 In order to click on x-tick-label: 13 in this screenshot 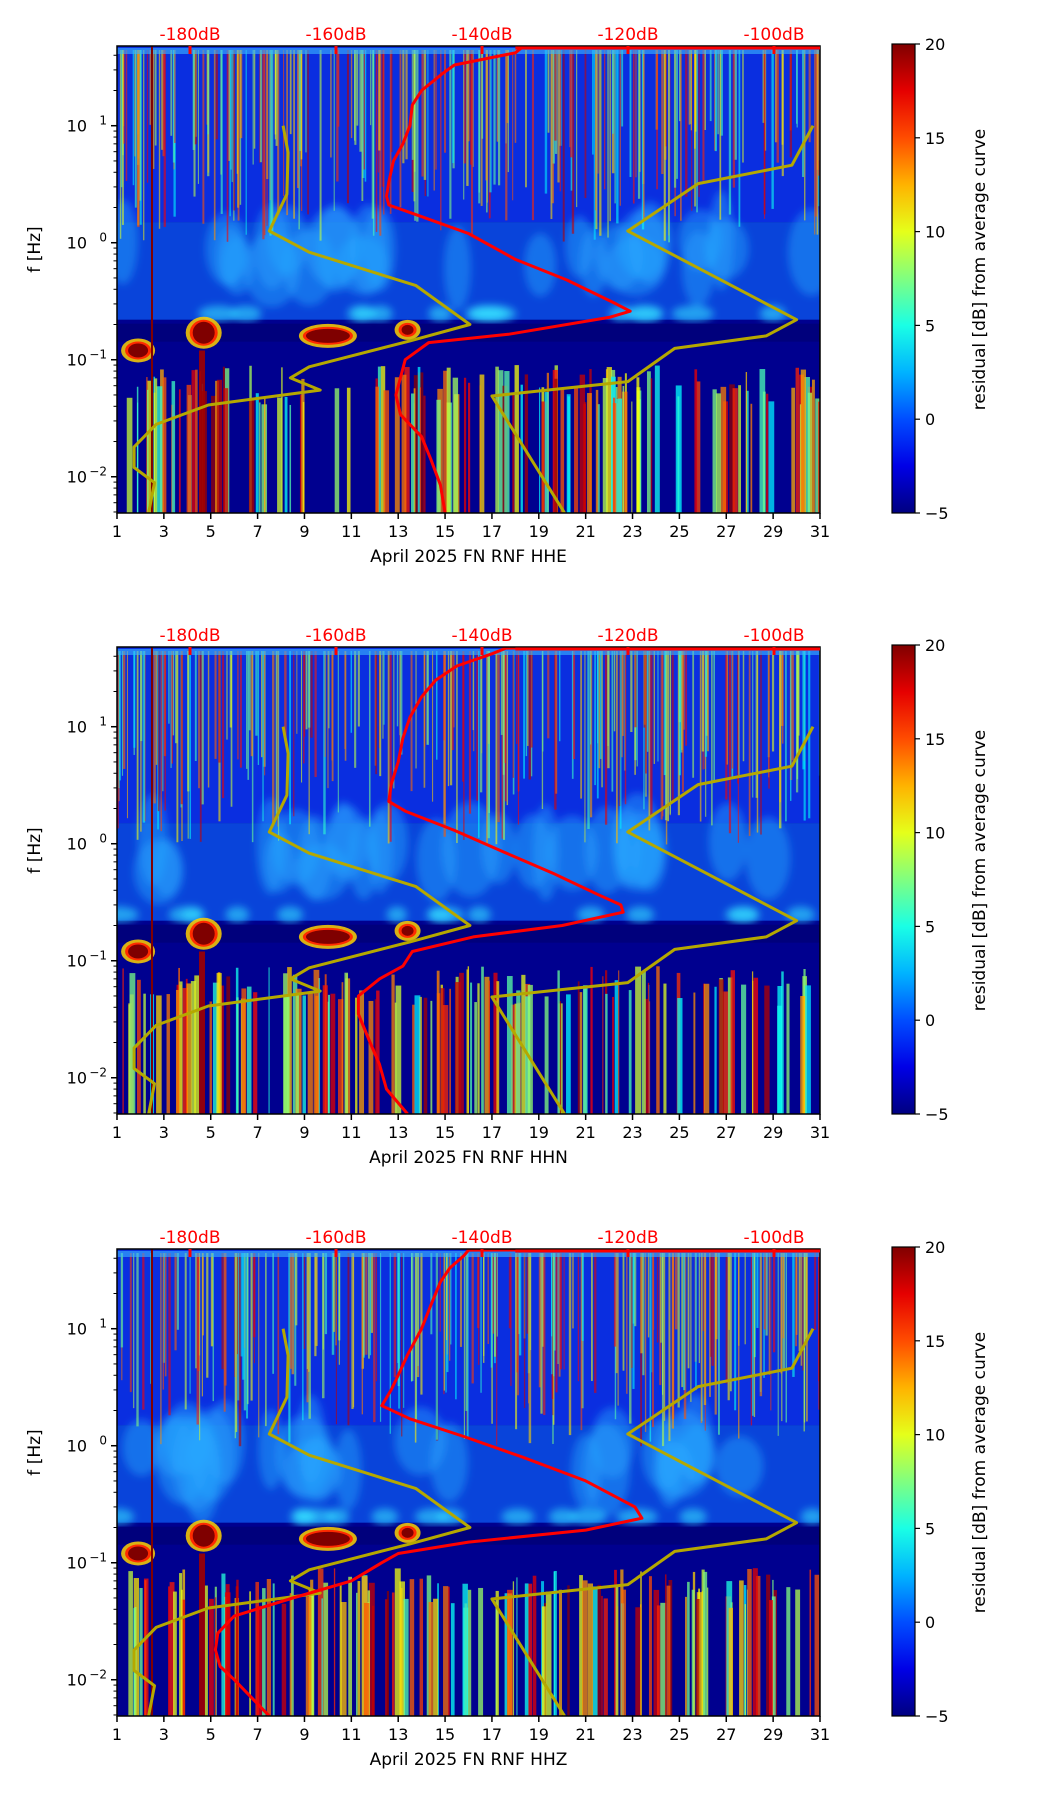, I will do `click(398, 1132)`.